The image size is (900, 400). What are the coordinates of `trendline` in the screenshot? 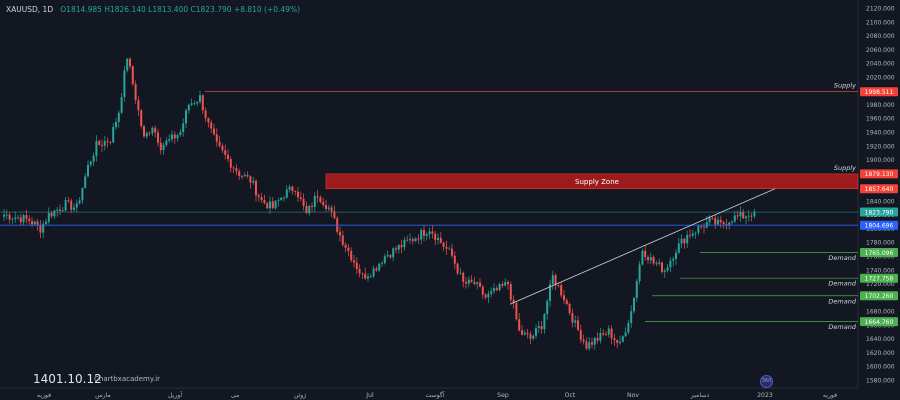 It's located at (642, 246).